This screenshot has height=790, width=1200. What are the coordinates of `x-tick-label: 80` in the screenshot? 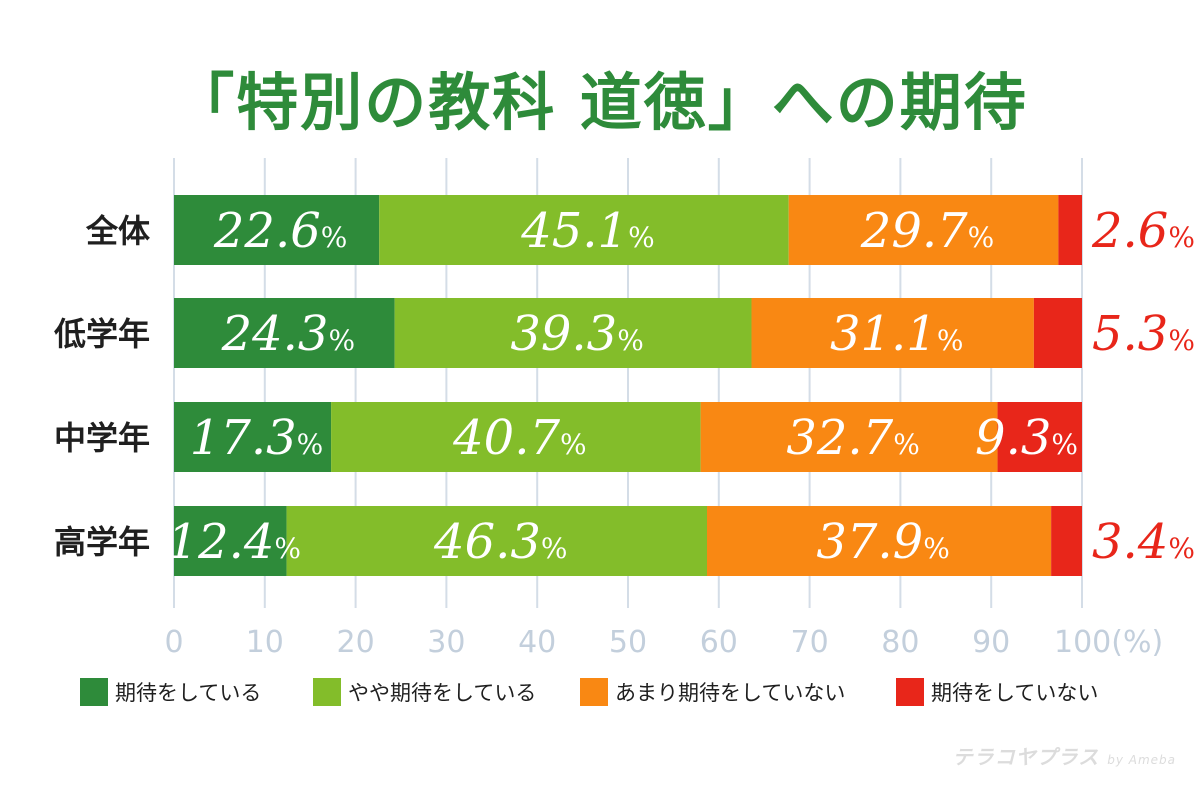 It's located at (900, 642).